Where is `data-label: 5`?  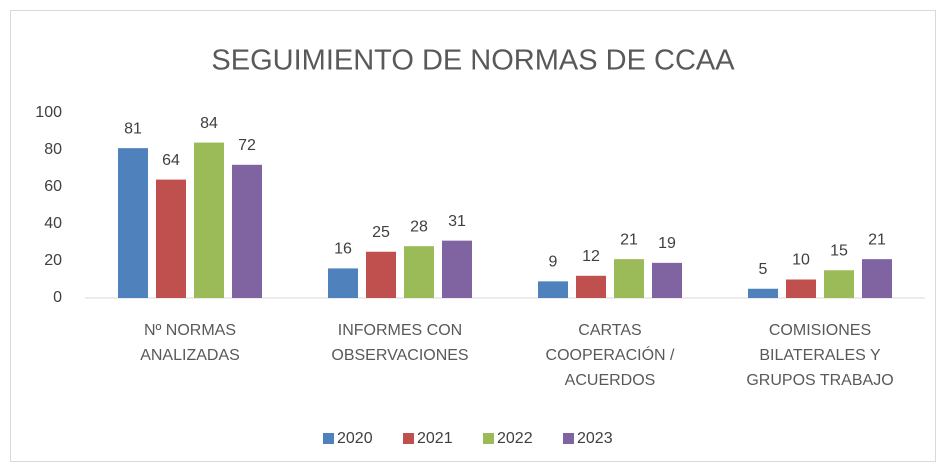 data-label: 5 is located at coordinates (763, 269).